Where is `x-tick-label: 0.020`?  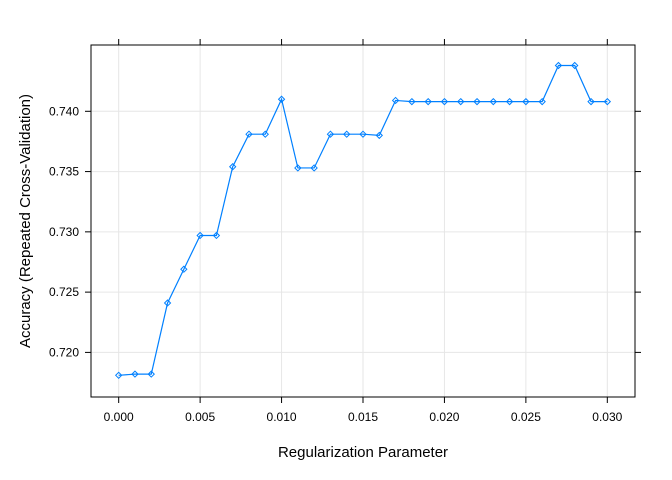 x-tick-label: 0.020 is located at coordinates (444, 417).